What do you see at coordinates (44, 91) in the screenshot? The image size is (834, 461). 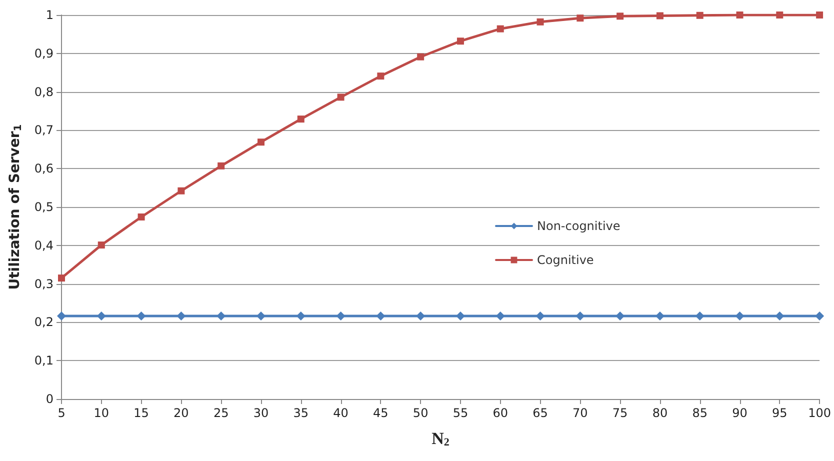 I see `y-tick-label: 0,8` at bounding box center [44, 91].